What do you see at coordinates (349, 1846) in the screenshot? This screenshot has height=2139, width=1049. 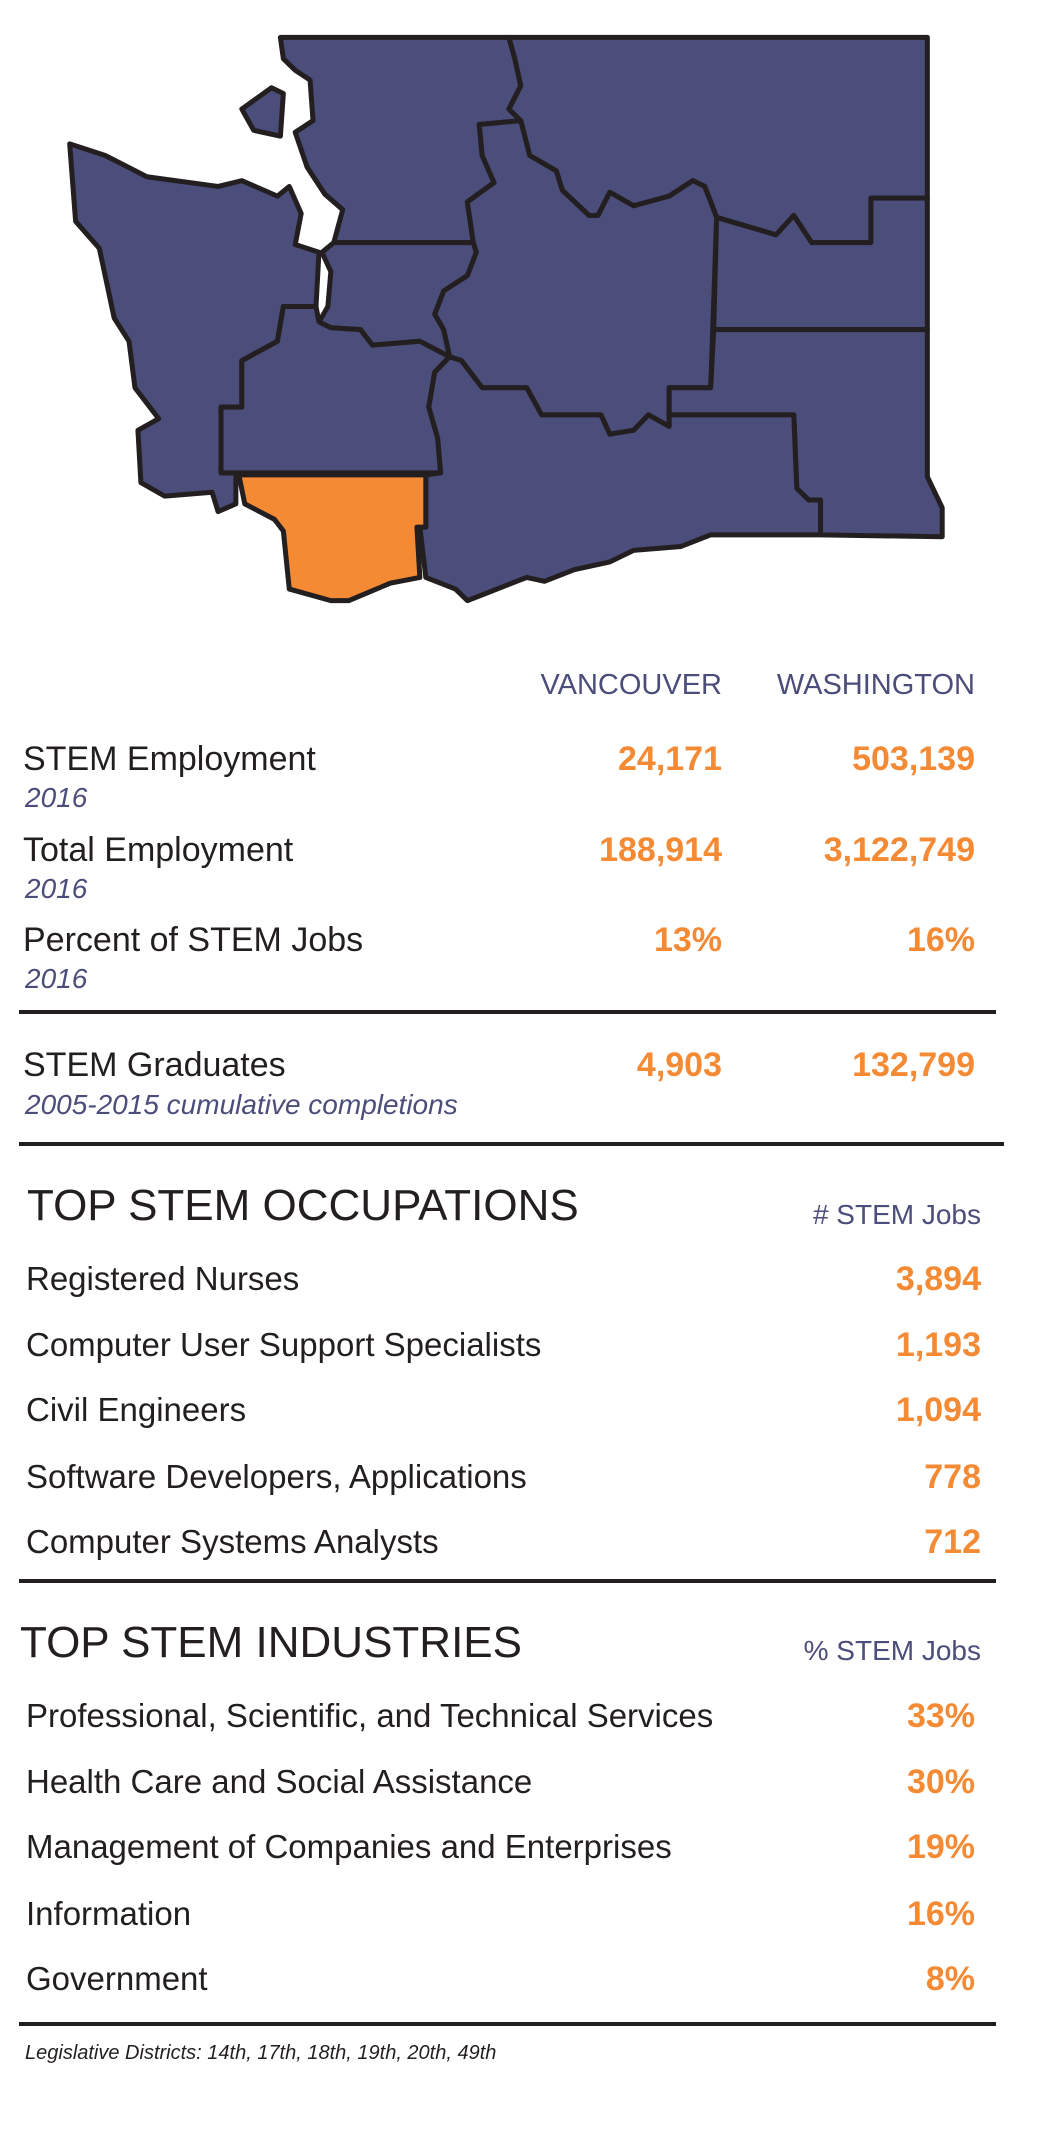 I see `industry-label: Management of Companies and Enterprises` at bounding box center [349, 1846].